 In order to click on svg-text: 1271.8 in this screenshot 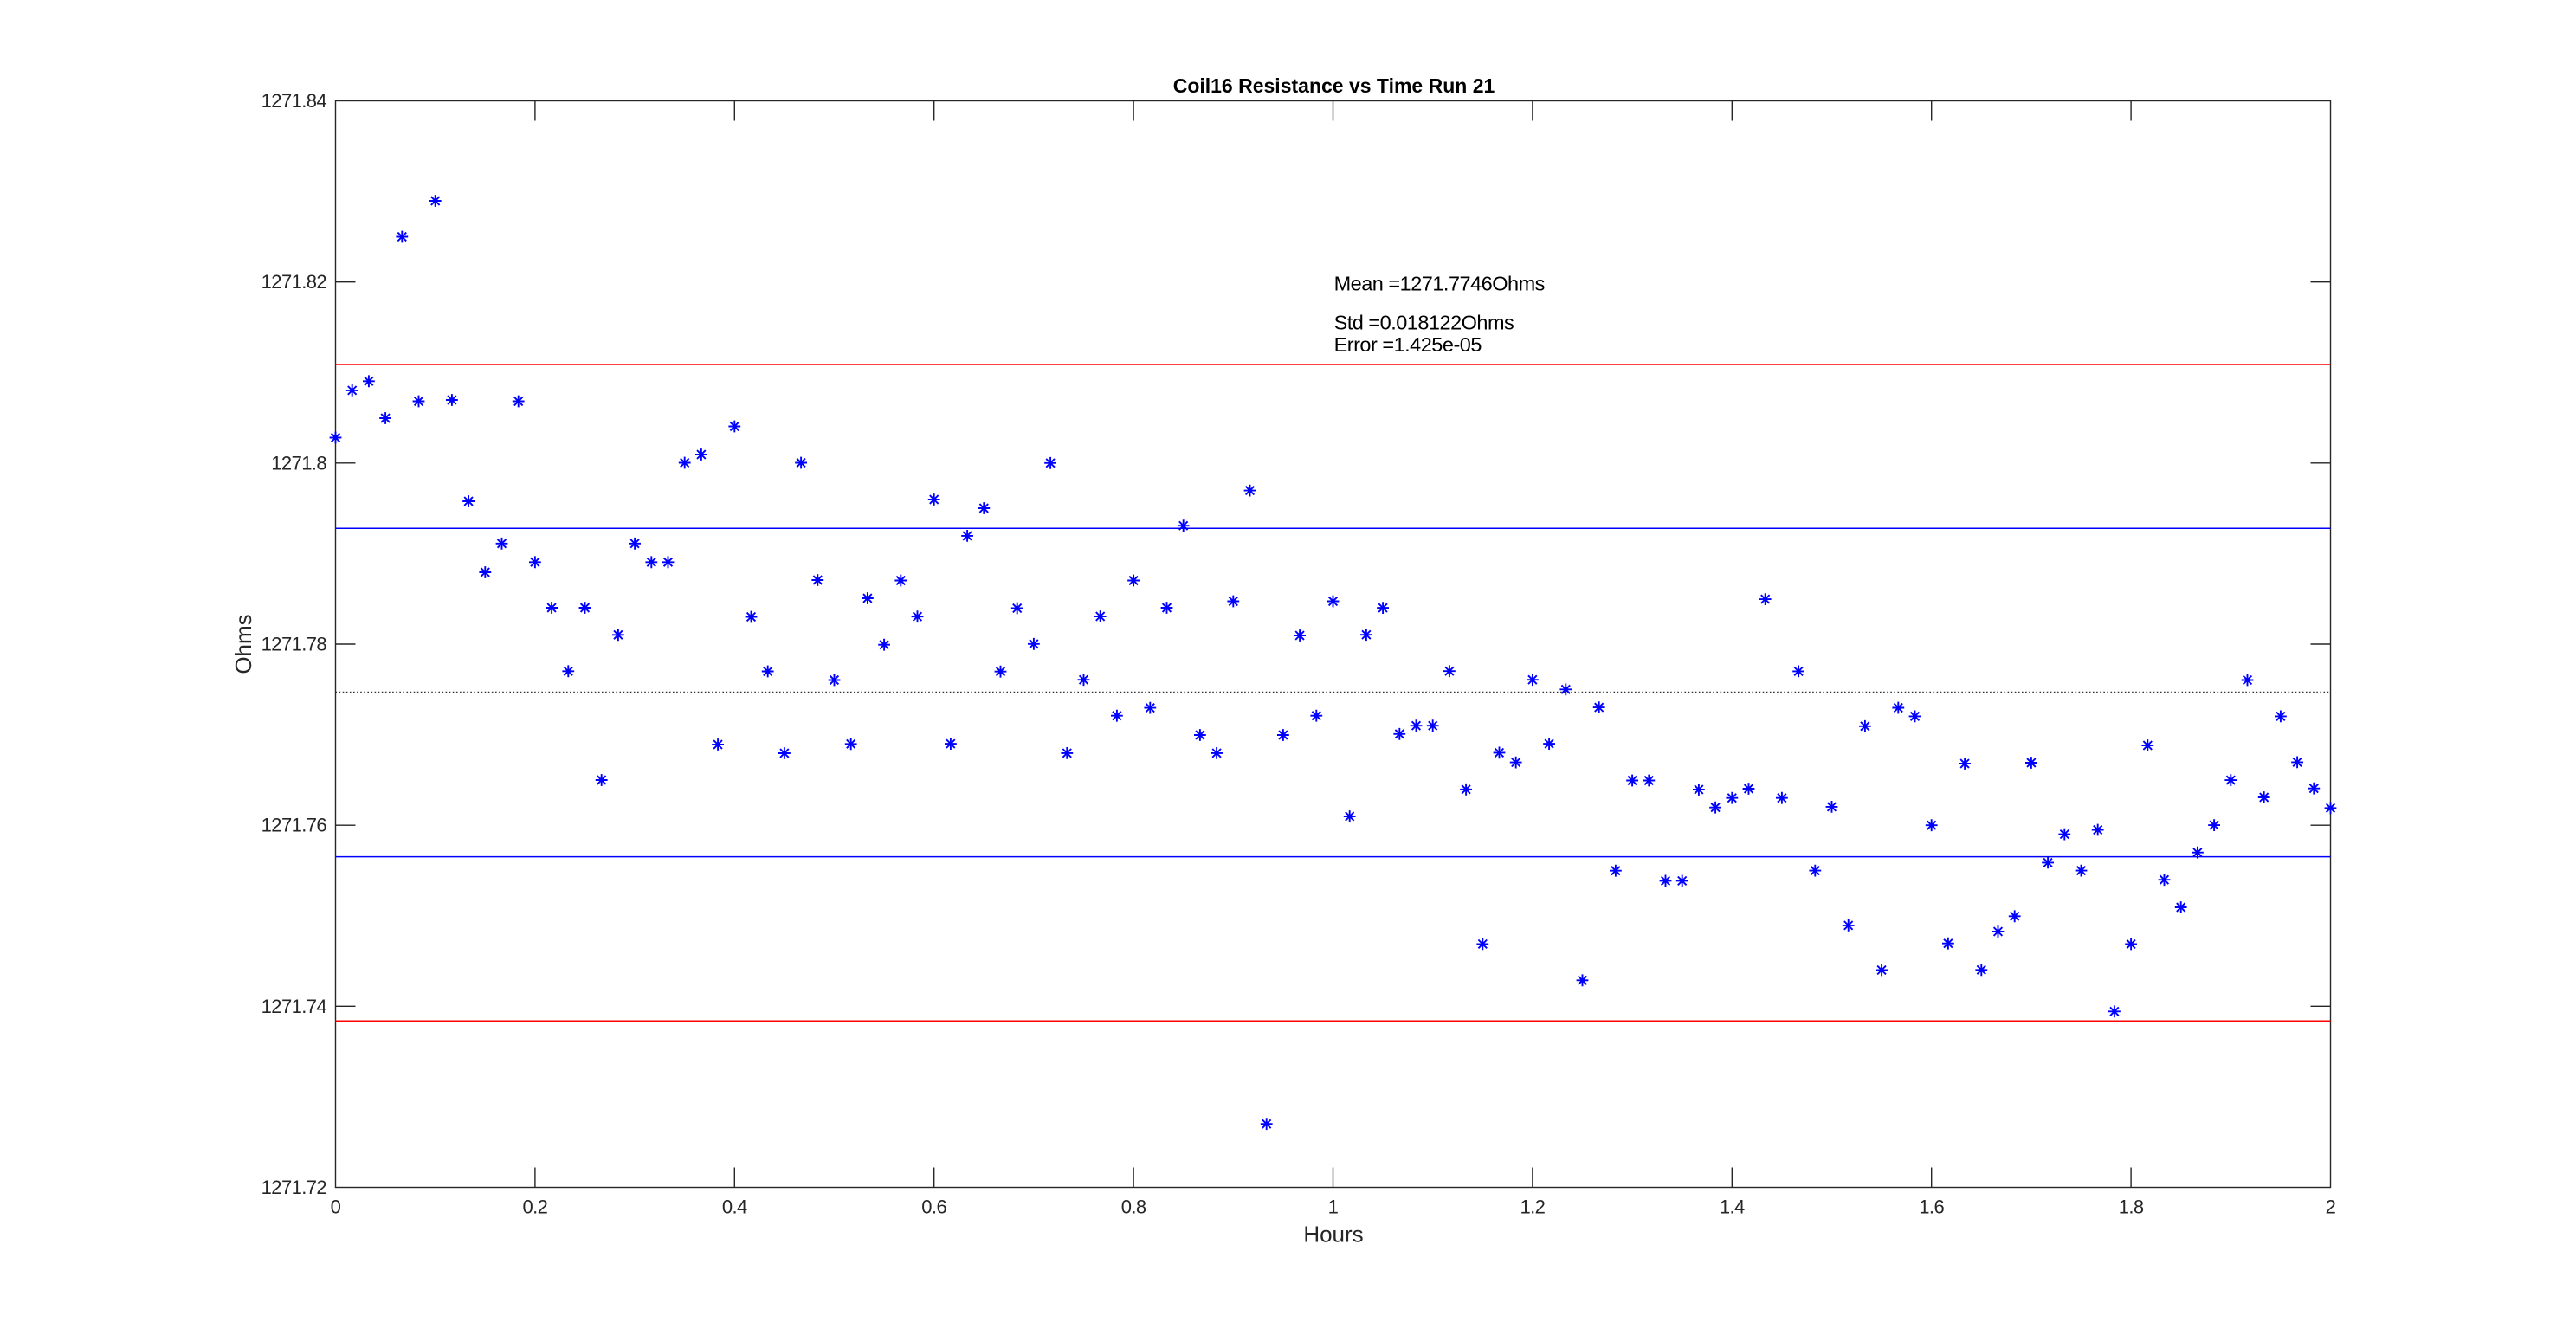, I will do `click(298, 463)`.